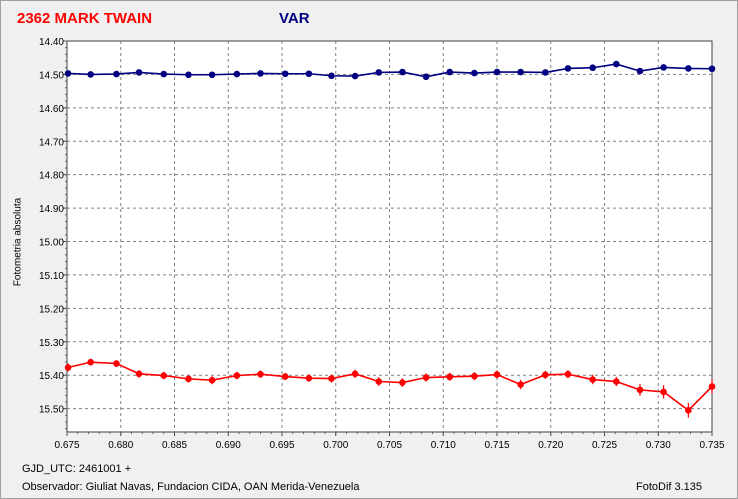 This screenshot has width=738, height=499. I want to click on y-tick-label: 14.70, so click(51, 142).